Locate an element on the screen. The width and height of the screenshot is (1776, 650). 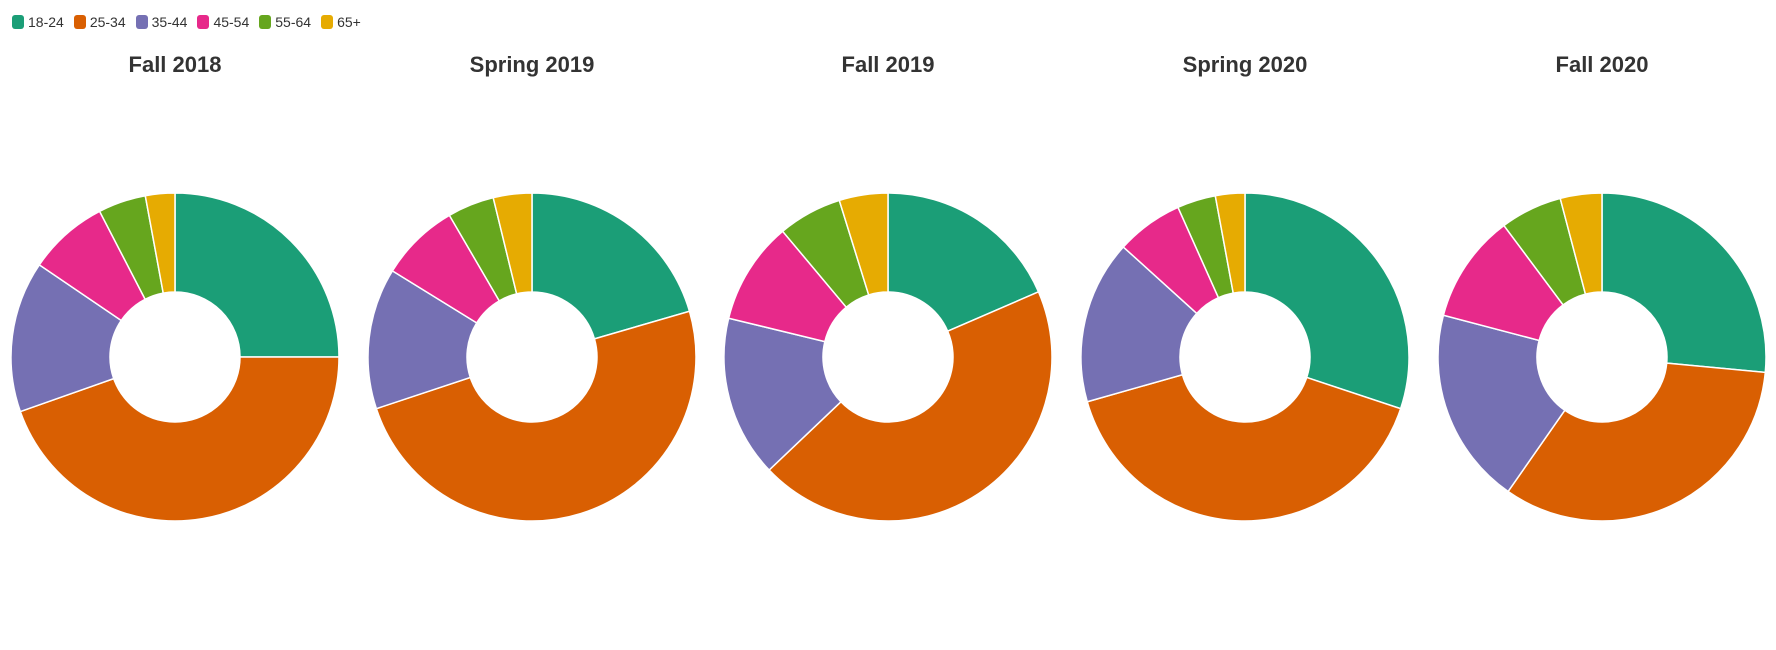
chart-title: Spring 2019 is located at coordinates (532, 64).